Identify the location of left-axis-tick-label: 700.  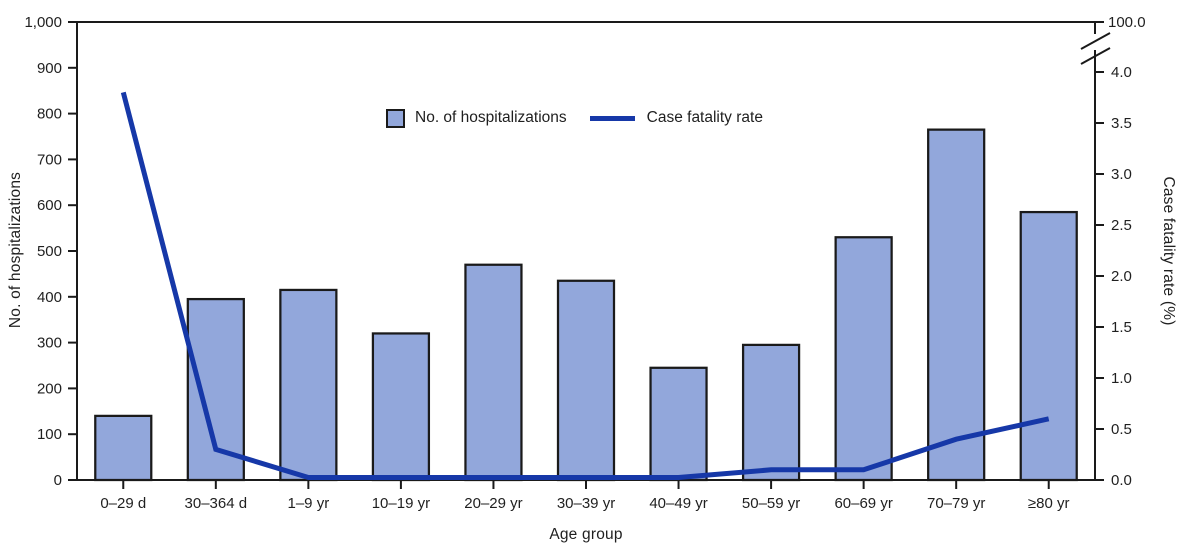
(49, 159).